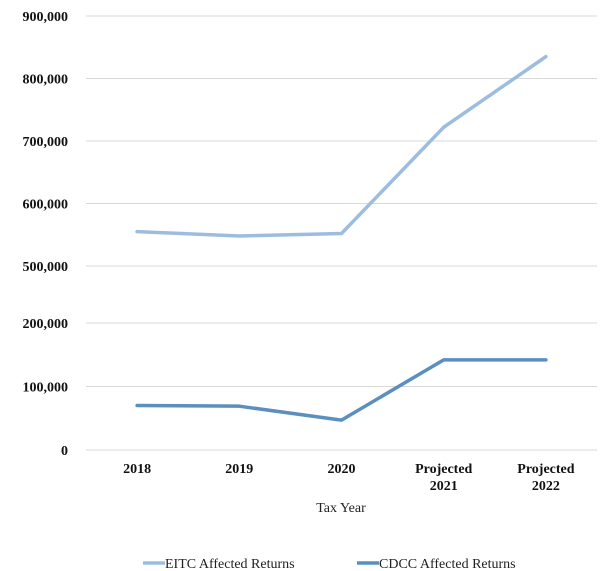 This screenshot has width=601, height=571. I want to click on x-tick-label: 2020, so click(342, 469).